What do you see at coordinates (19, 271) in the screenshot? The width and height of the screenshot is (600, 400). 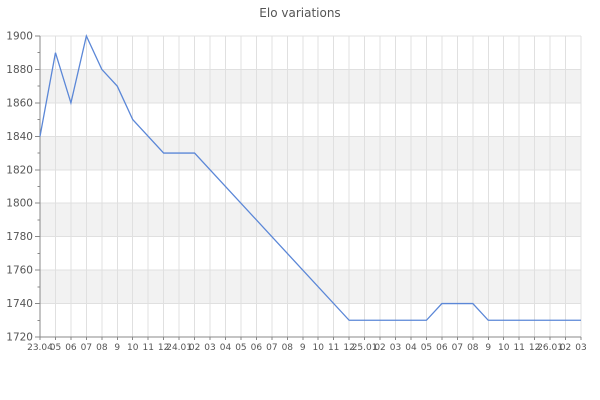 I see `y-tick-label: 1760` at bounding box center [19, 271].